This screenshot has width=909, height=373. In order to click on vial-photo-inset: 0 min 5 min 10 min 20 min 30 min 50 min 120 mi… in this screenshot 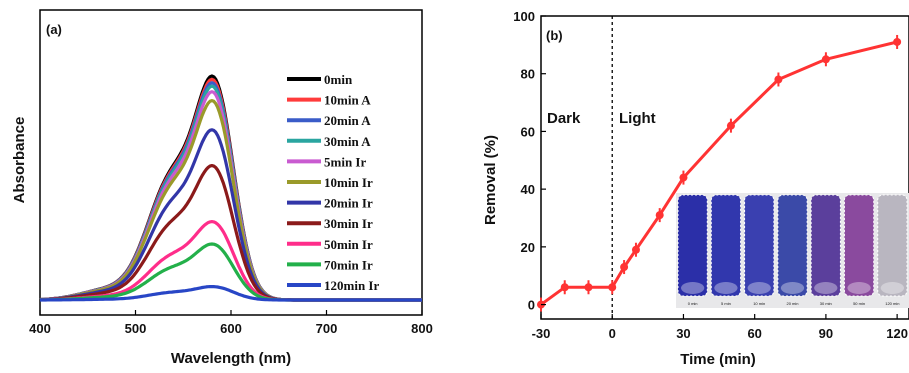, I will do `click(792, 250)`.